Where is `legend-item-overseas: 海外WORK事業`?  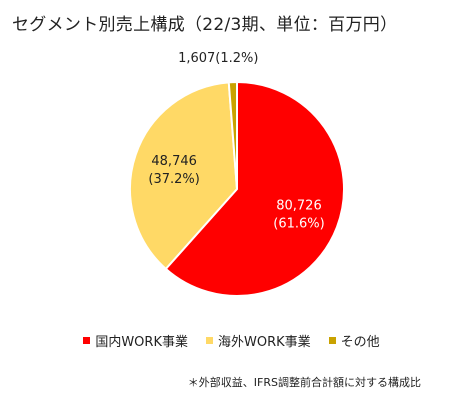
legend-item-overseas: 海外WORK事業 is located at coordinates (258, 340).